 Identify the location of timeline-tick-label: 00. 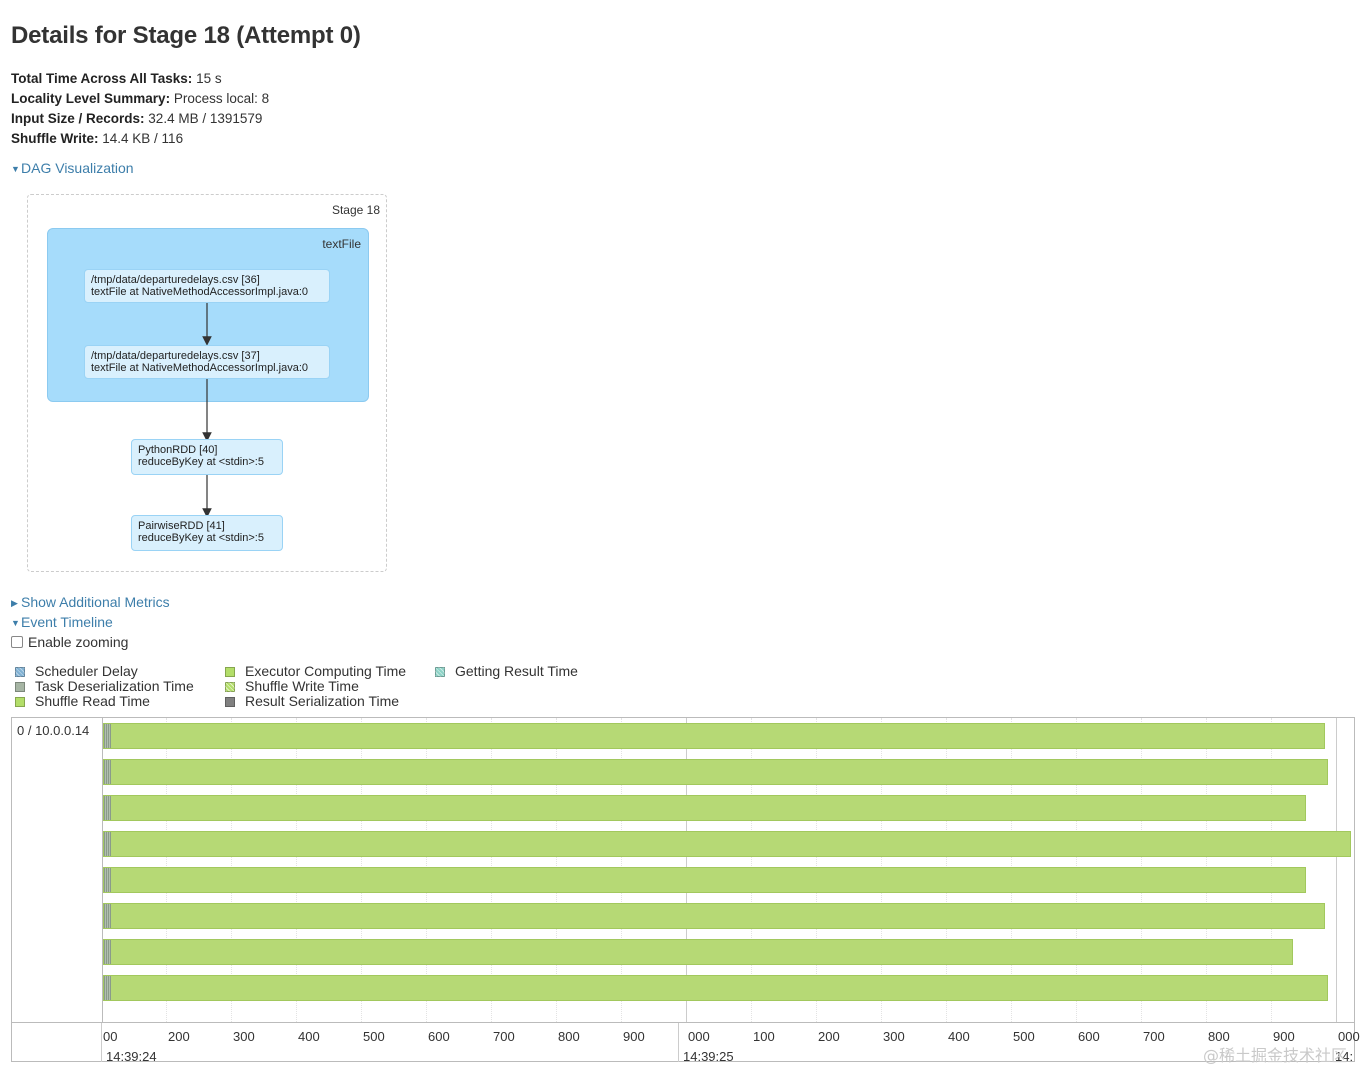
(110, 1036).